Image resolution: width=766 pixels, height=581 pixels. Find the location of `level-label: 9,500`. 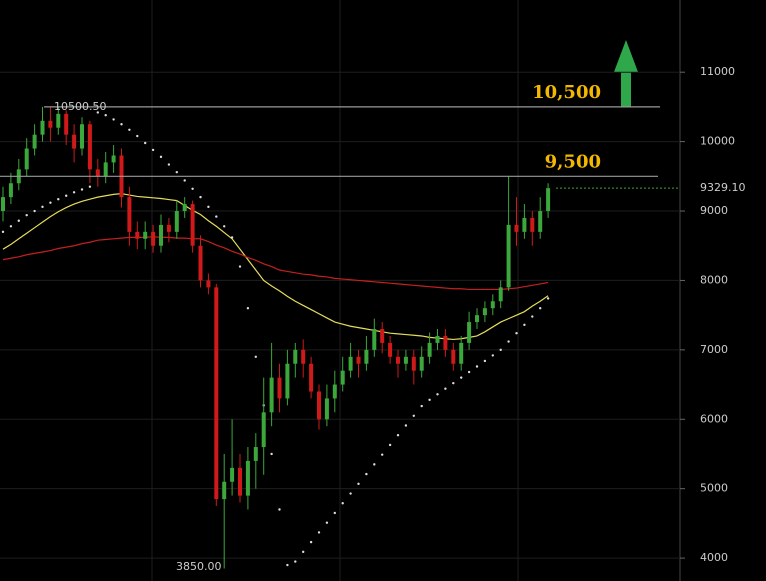

level-label: 9,500 is located at coordinates (573, 161).